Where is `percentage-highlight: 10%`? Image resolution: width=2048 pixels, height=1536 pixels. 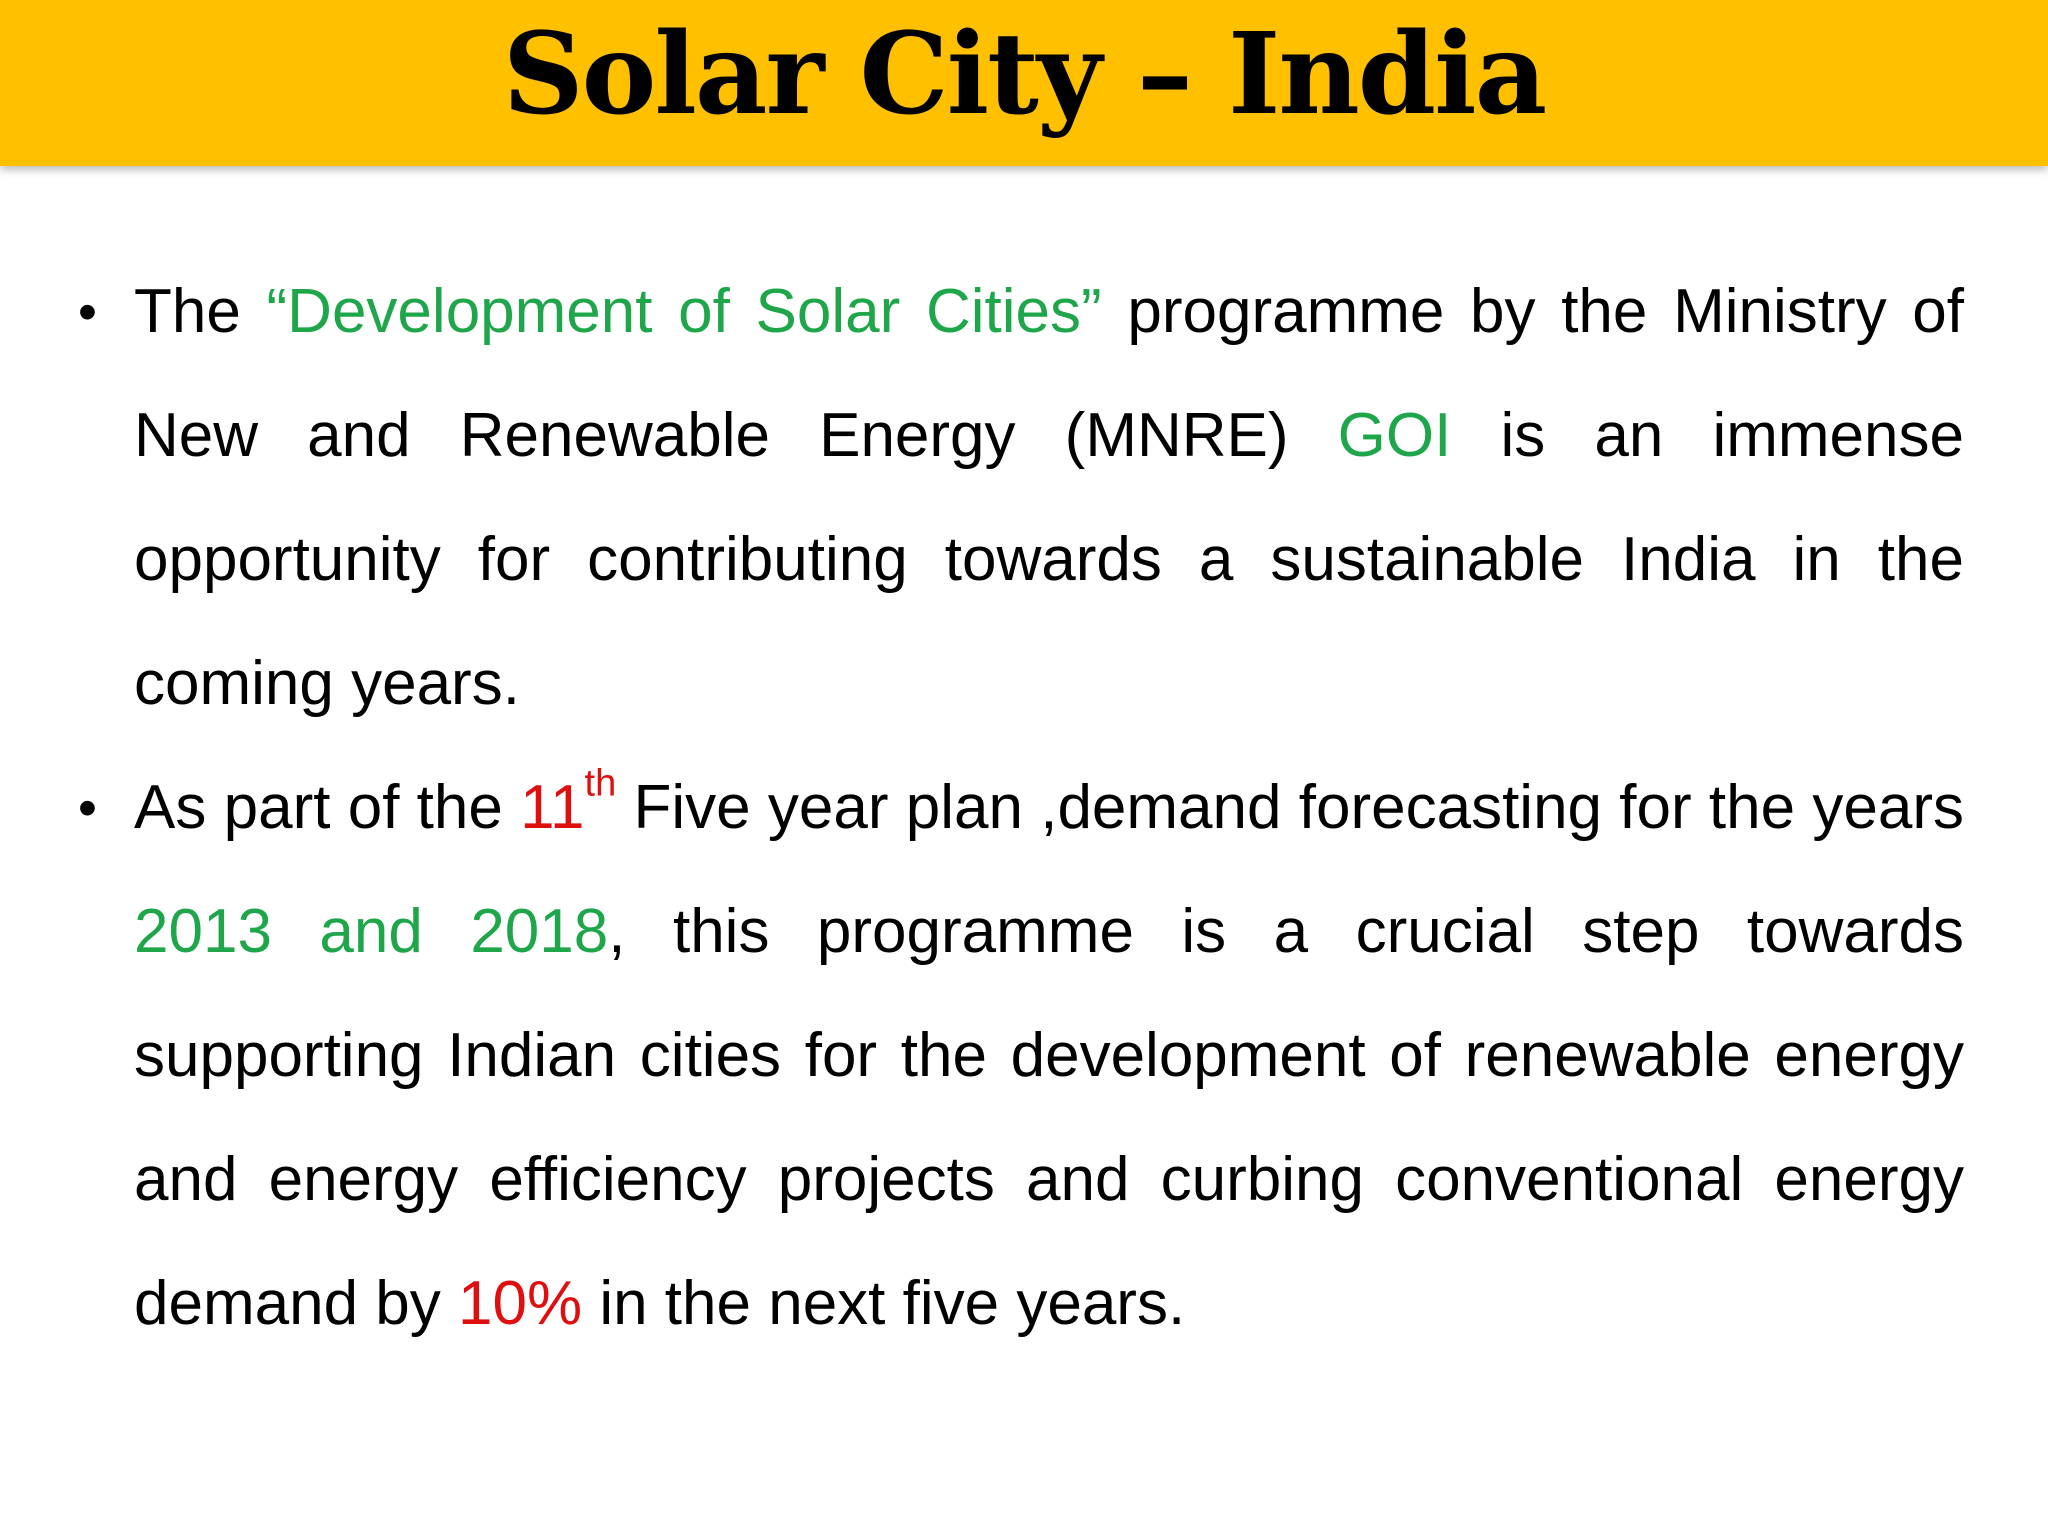 percentage-highlight: 10% is located at coordinates (520, 1303).